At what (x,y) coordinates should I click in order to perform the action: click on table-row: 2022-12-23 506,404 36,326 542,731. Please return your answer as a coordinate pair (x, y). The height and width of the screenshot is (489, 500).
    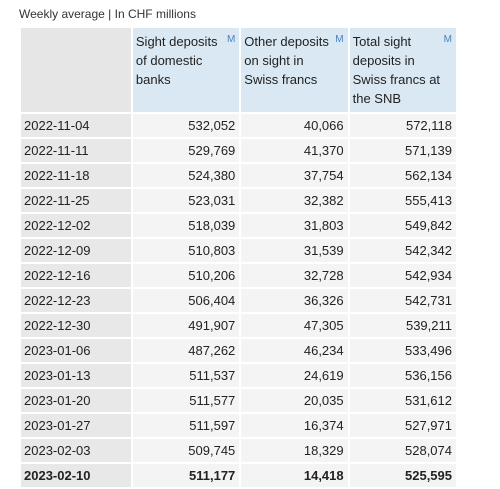
    Looking at the image, I should click on (238, 300).